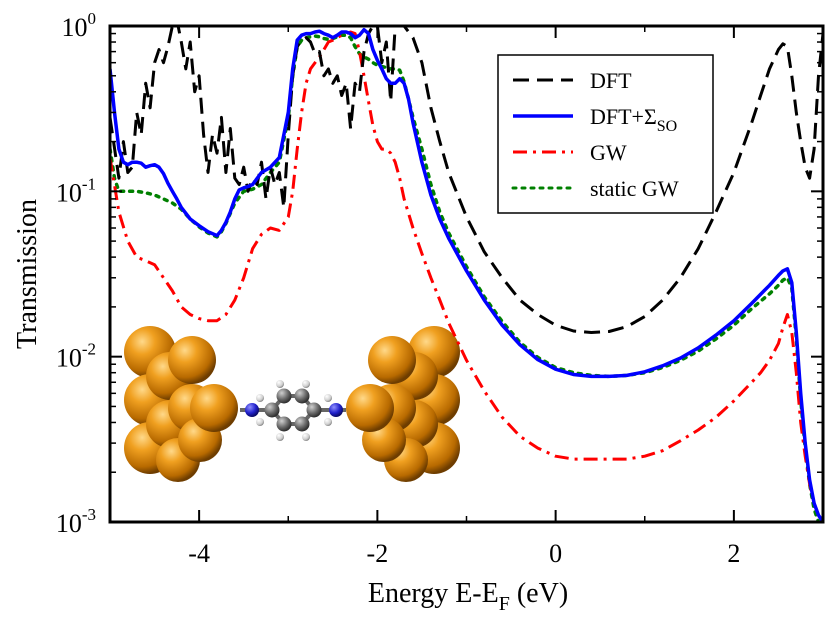  Describe the element at coordinates (76, 356) in the screenshot. I see `y-tick-label: 10⁻²` at that location.